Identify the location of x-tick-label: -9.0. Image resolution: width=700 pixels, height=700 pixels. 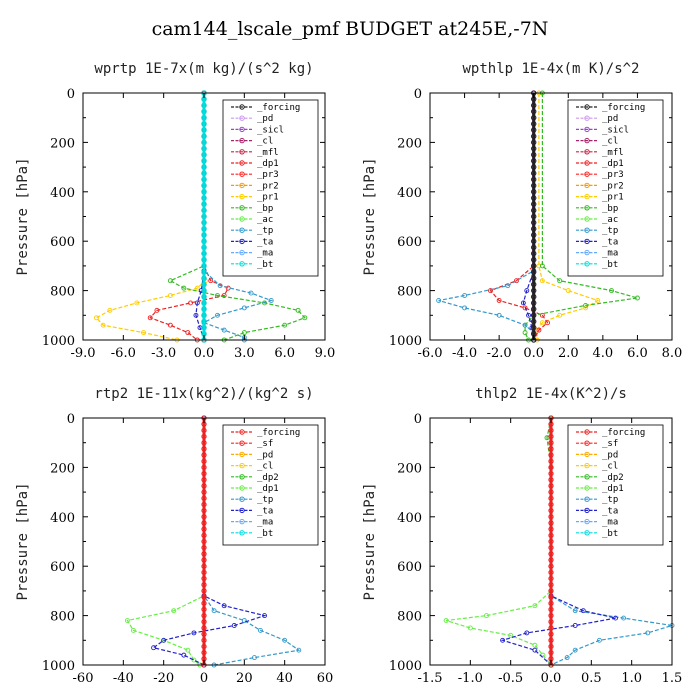
(82, 353).